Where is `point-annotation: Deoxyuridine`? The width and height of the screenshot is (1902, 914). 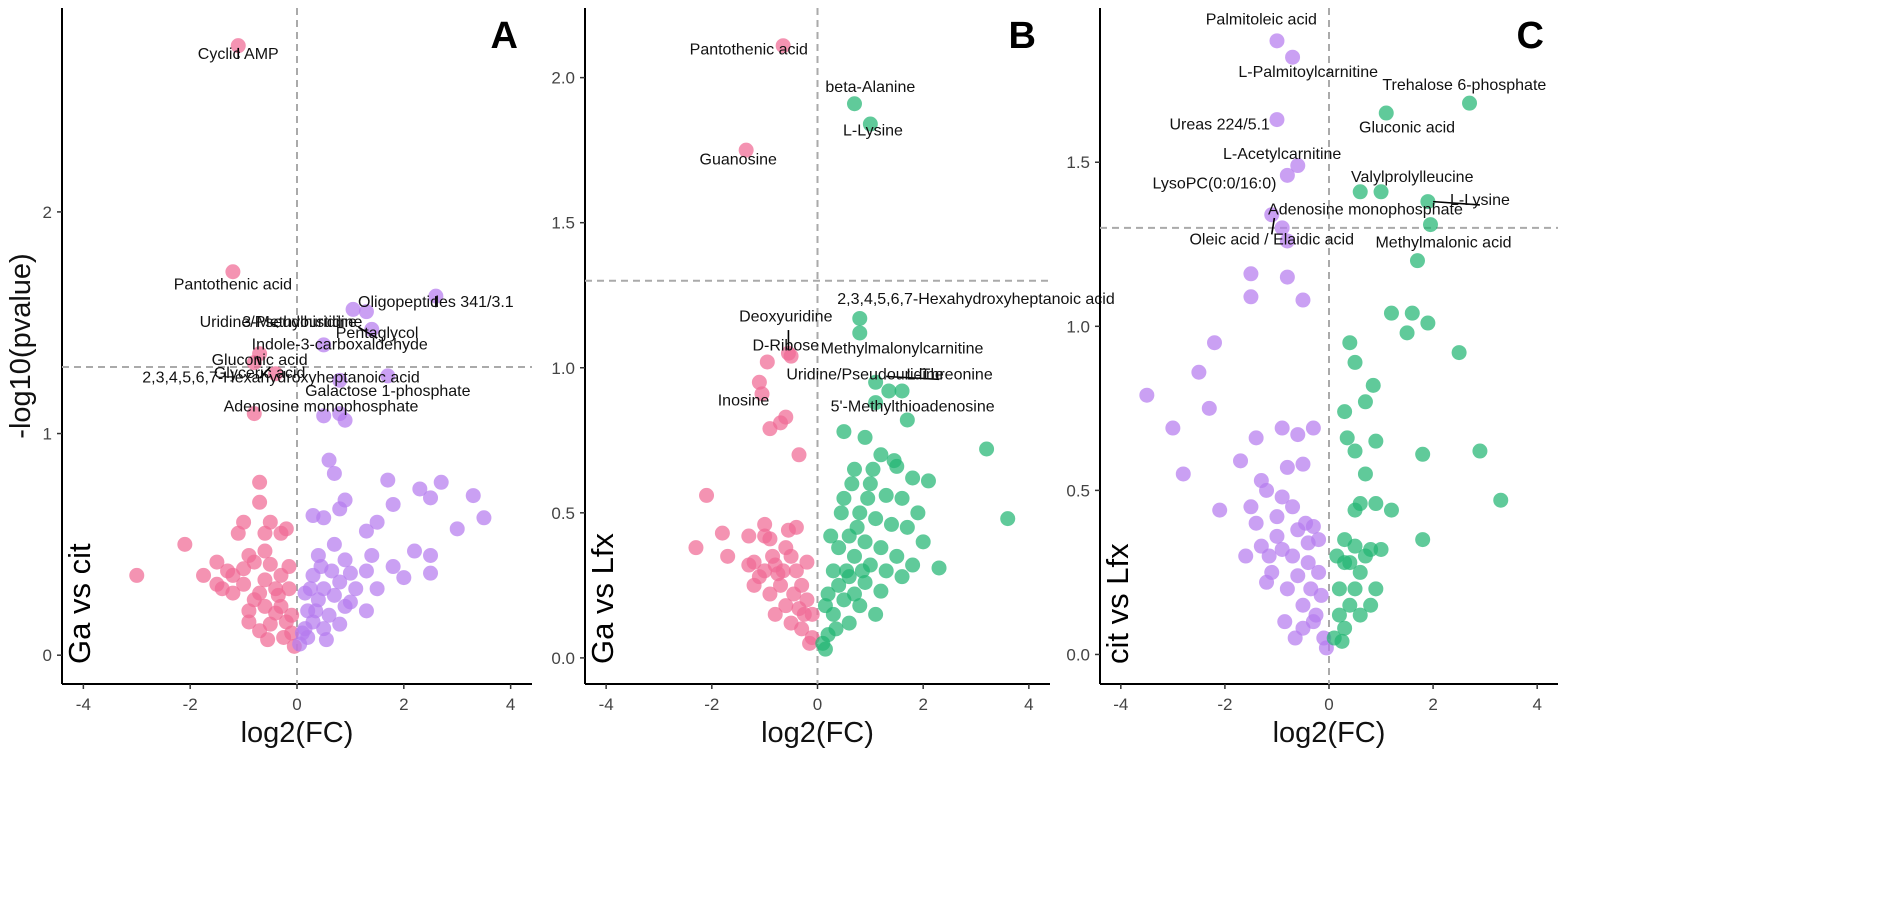 point-annotation: Deoxyuridine is located at coordinates (785, 316).